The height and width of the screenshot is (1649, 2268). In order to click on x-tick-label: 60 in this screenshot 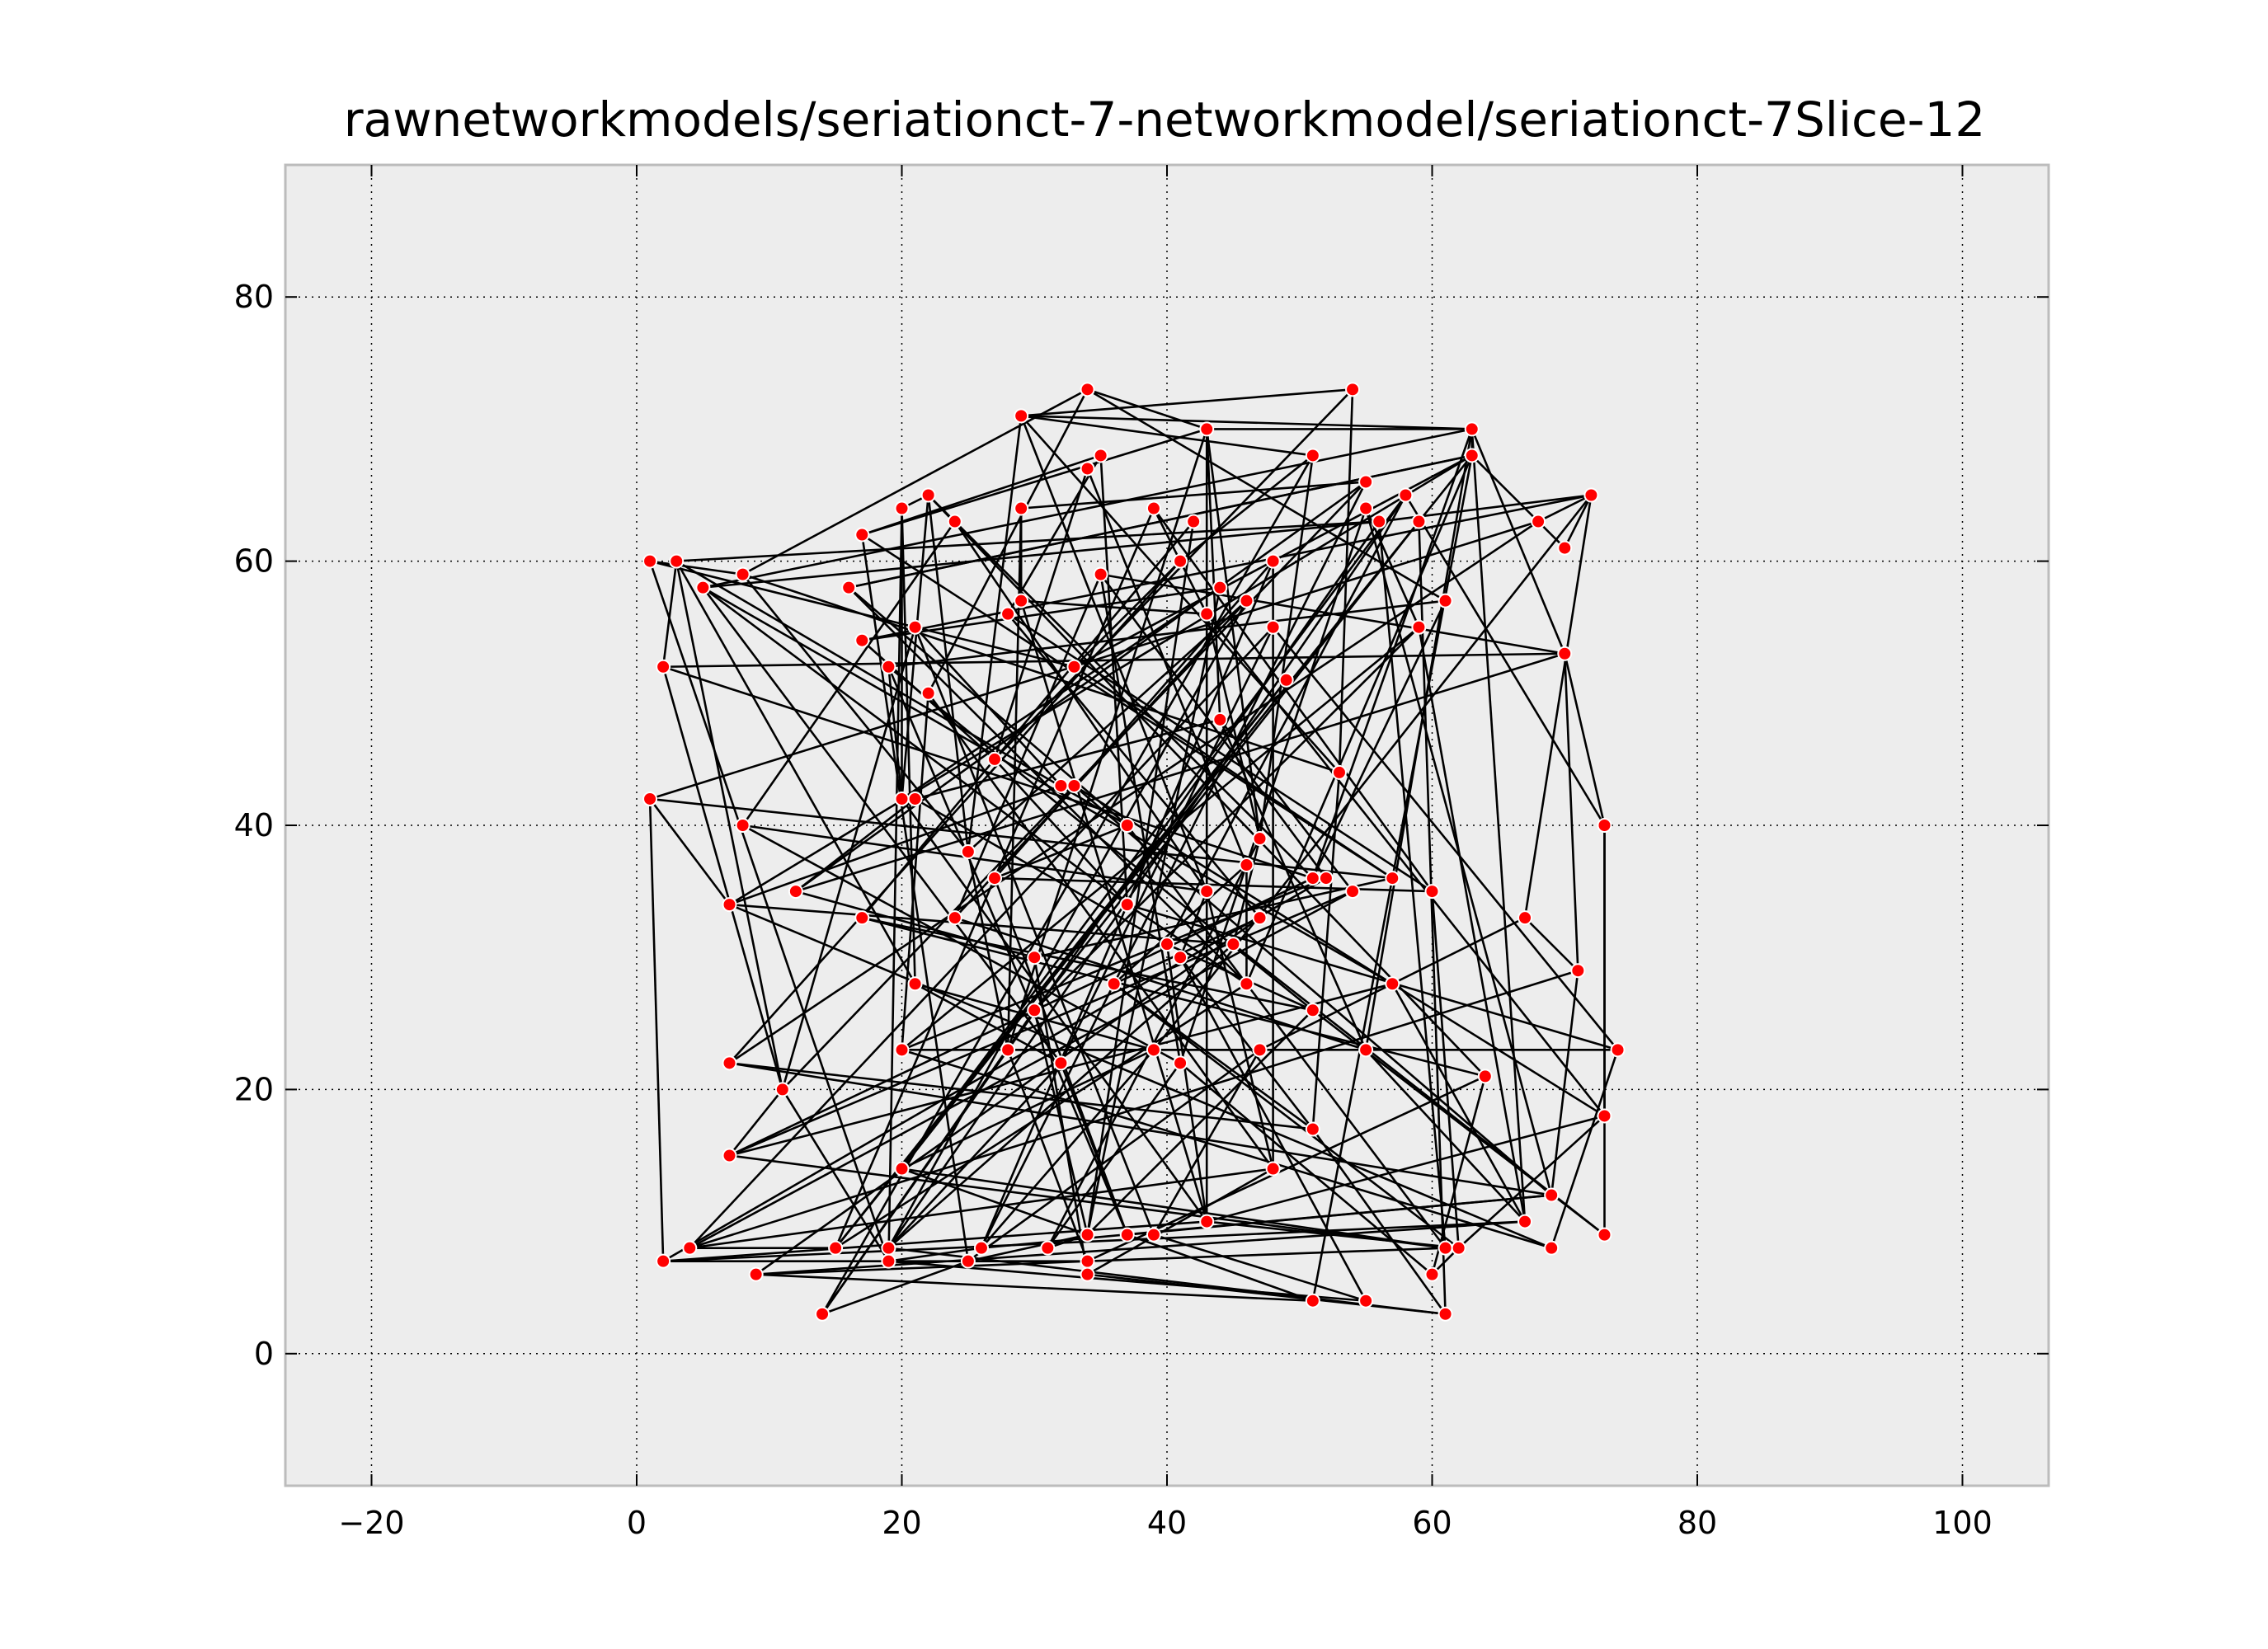, I will do `click(1432, 1523)`.